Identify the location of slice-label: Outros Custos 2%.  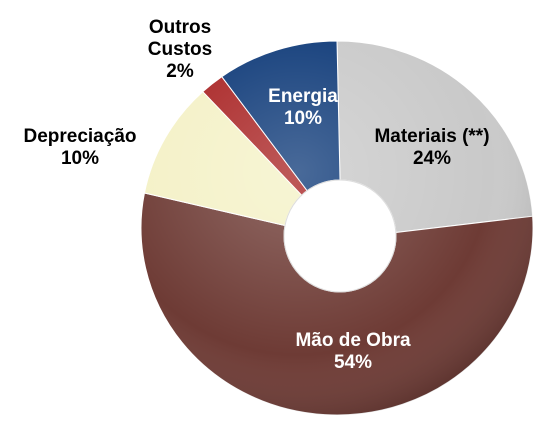
(180, 50).